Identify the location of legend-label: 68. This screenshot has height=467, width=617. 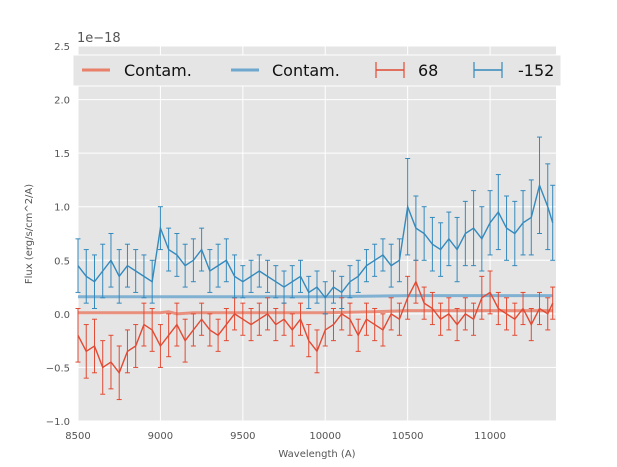
(428, 70).